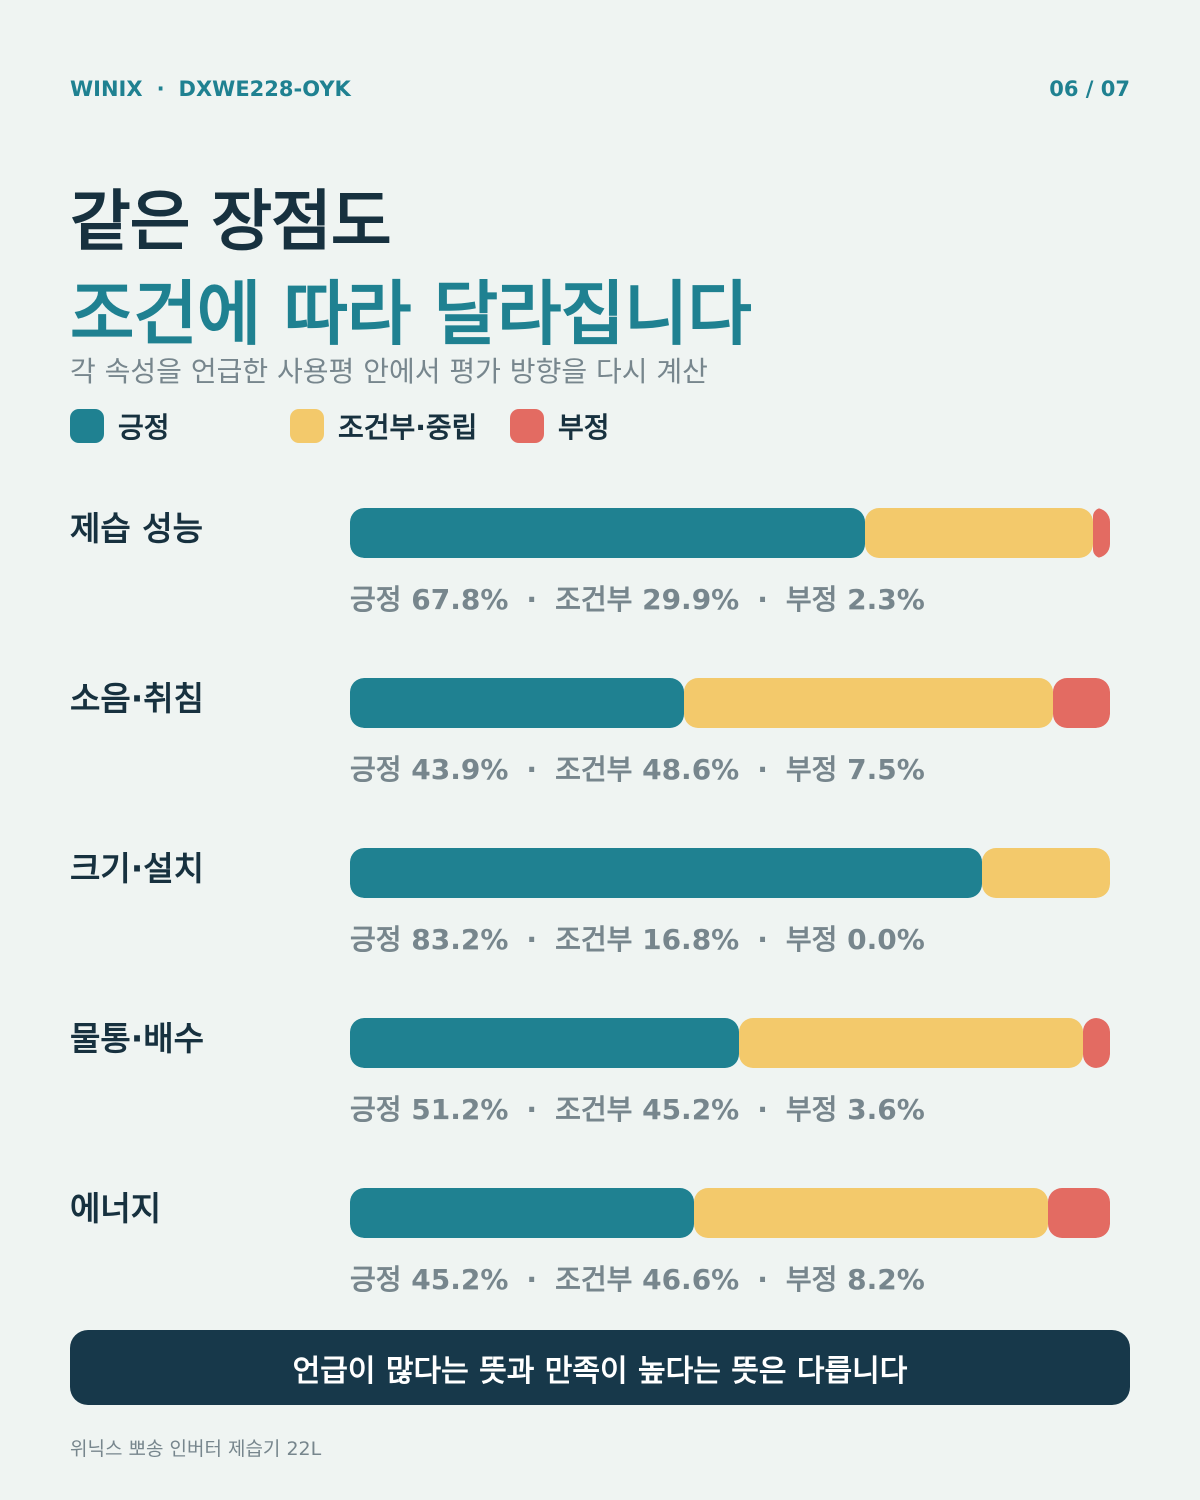 Image resolution: width=1200 pixels, height=1500 pixels. I want to click on legend-label-positive: 긍정, so click(144, 427).